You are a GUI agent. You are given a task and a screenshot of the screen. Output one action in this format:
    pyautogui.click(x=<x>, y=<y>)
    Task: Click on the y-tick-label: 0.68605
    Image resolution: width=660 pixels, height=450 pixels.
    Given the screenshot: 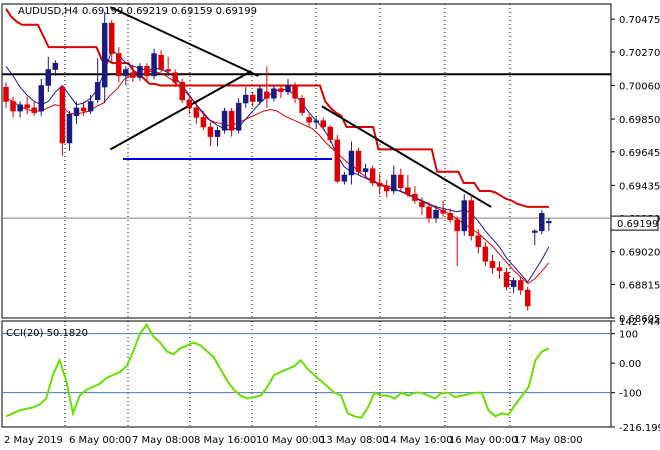 What is the action you would take?
    pyautogui.click(x=639, y=319)
    